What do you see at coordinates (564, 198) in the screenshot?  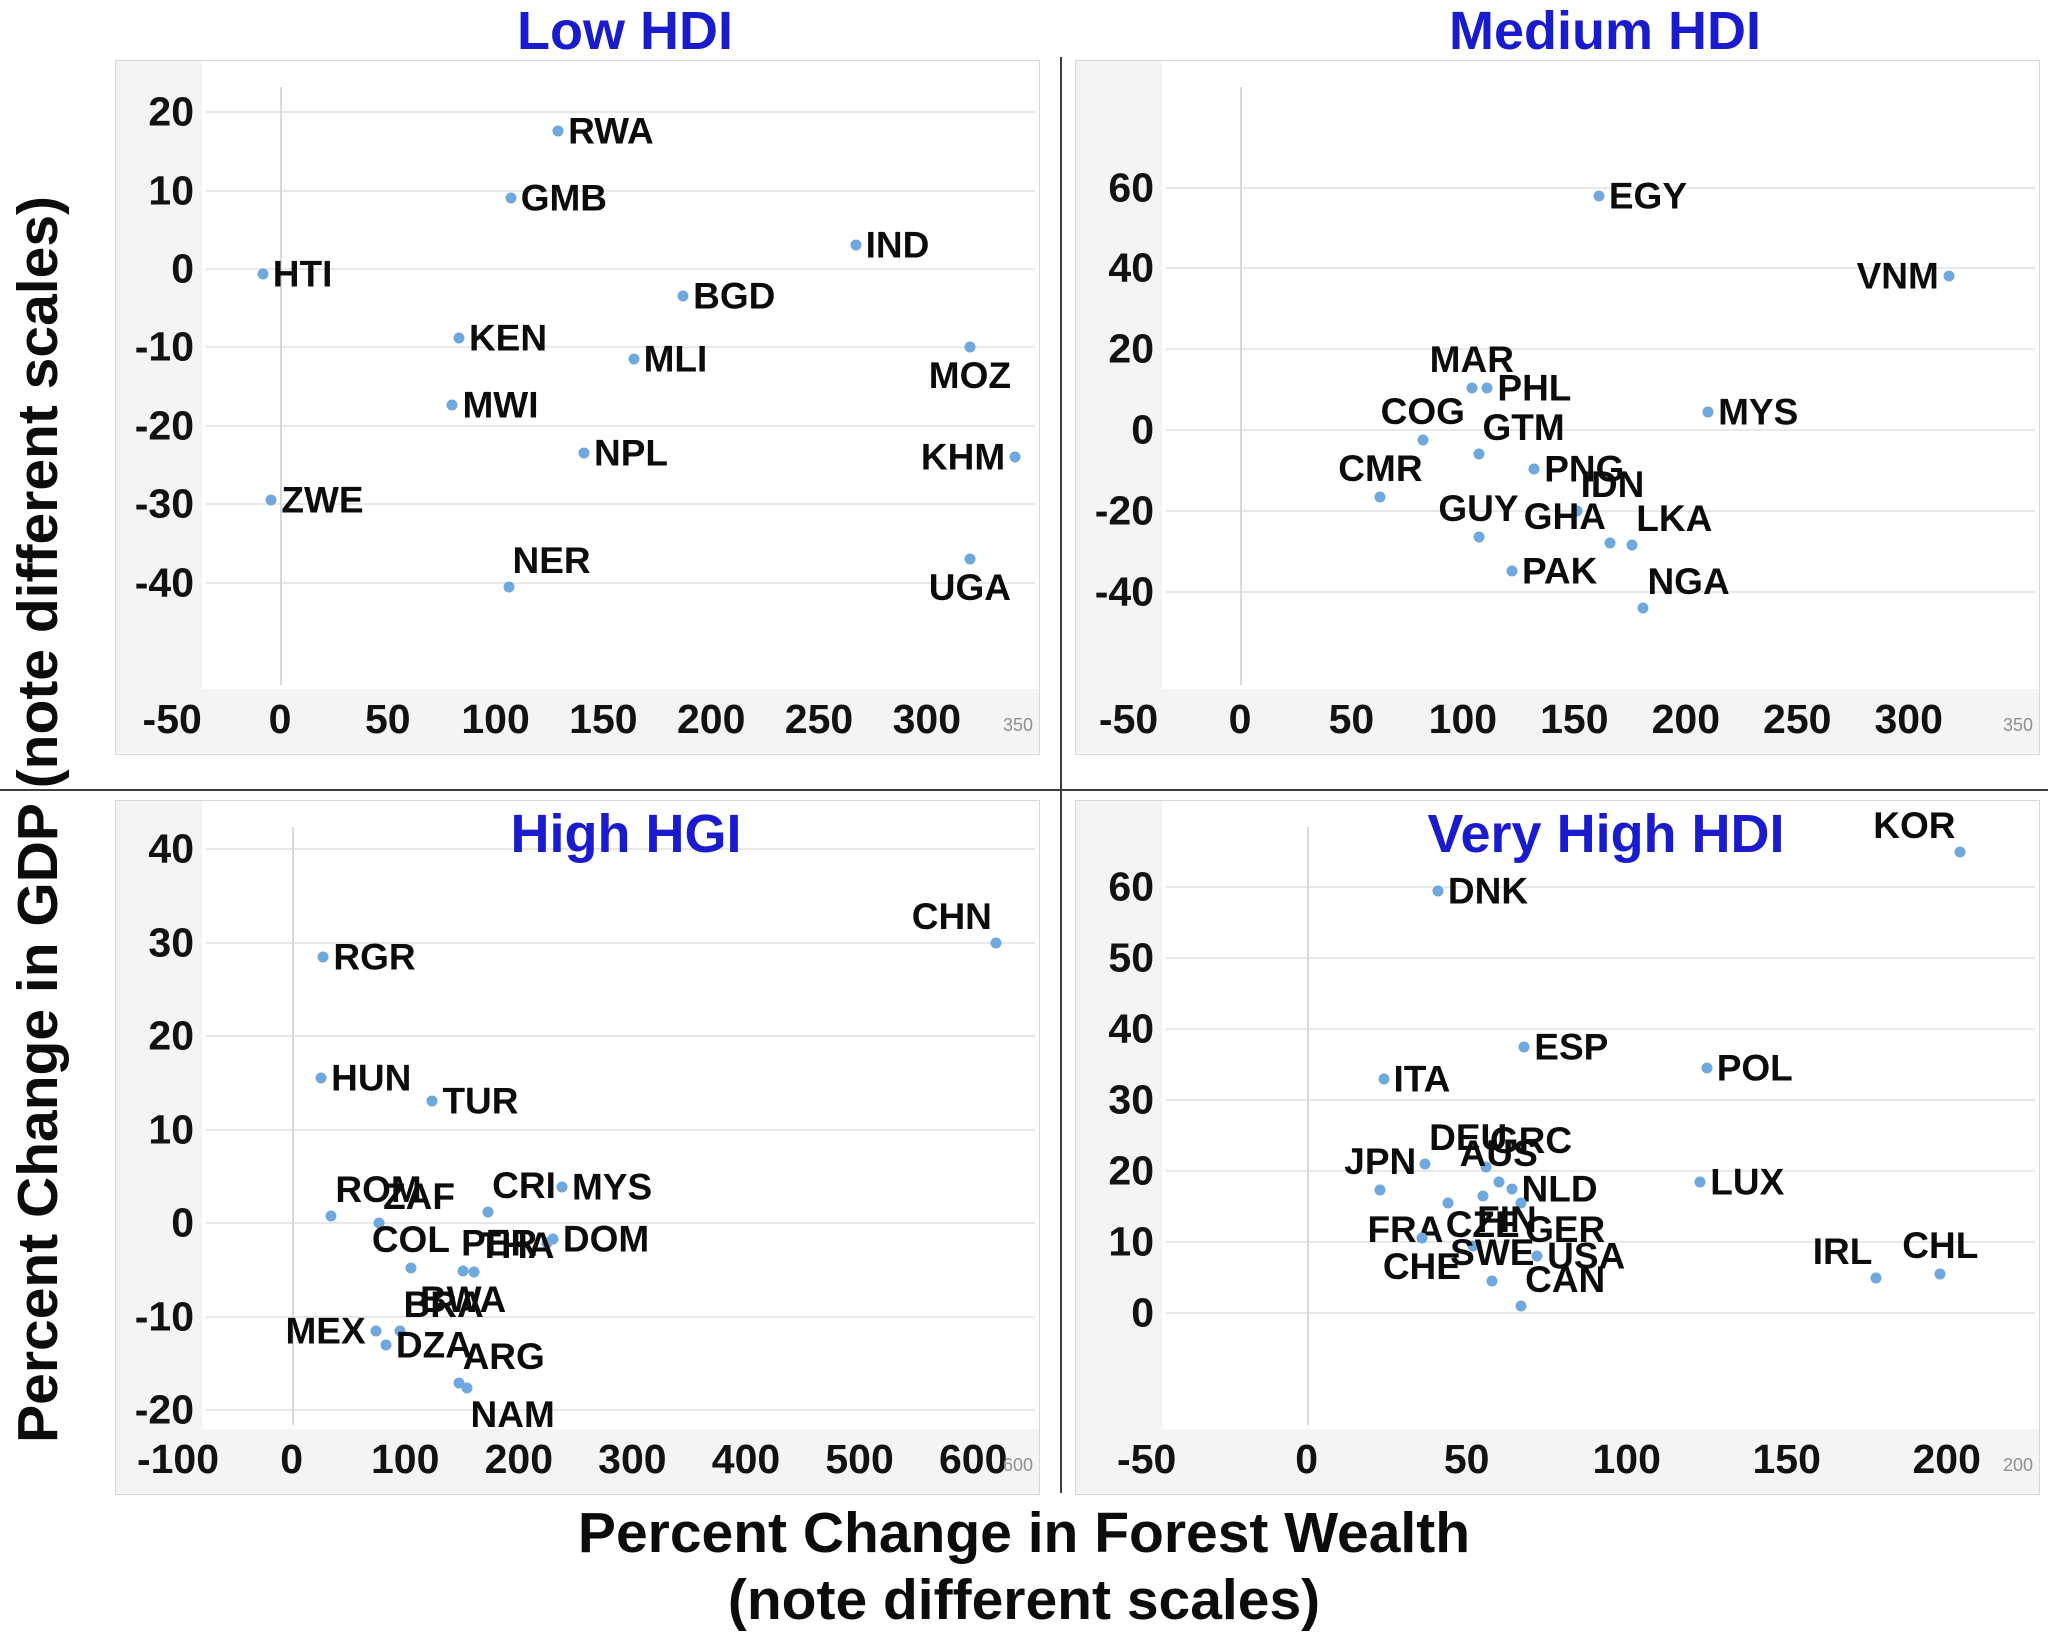 I see `point-label: GMB` at bounding box center [564, 198].